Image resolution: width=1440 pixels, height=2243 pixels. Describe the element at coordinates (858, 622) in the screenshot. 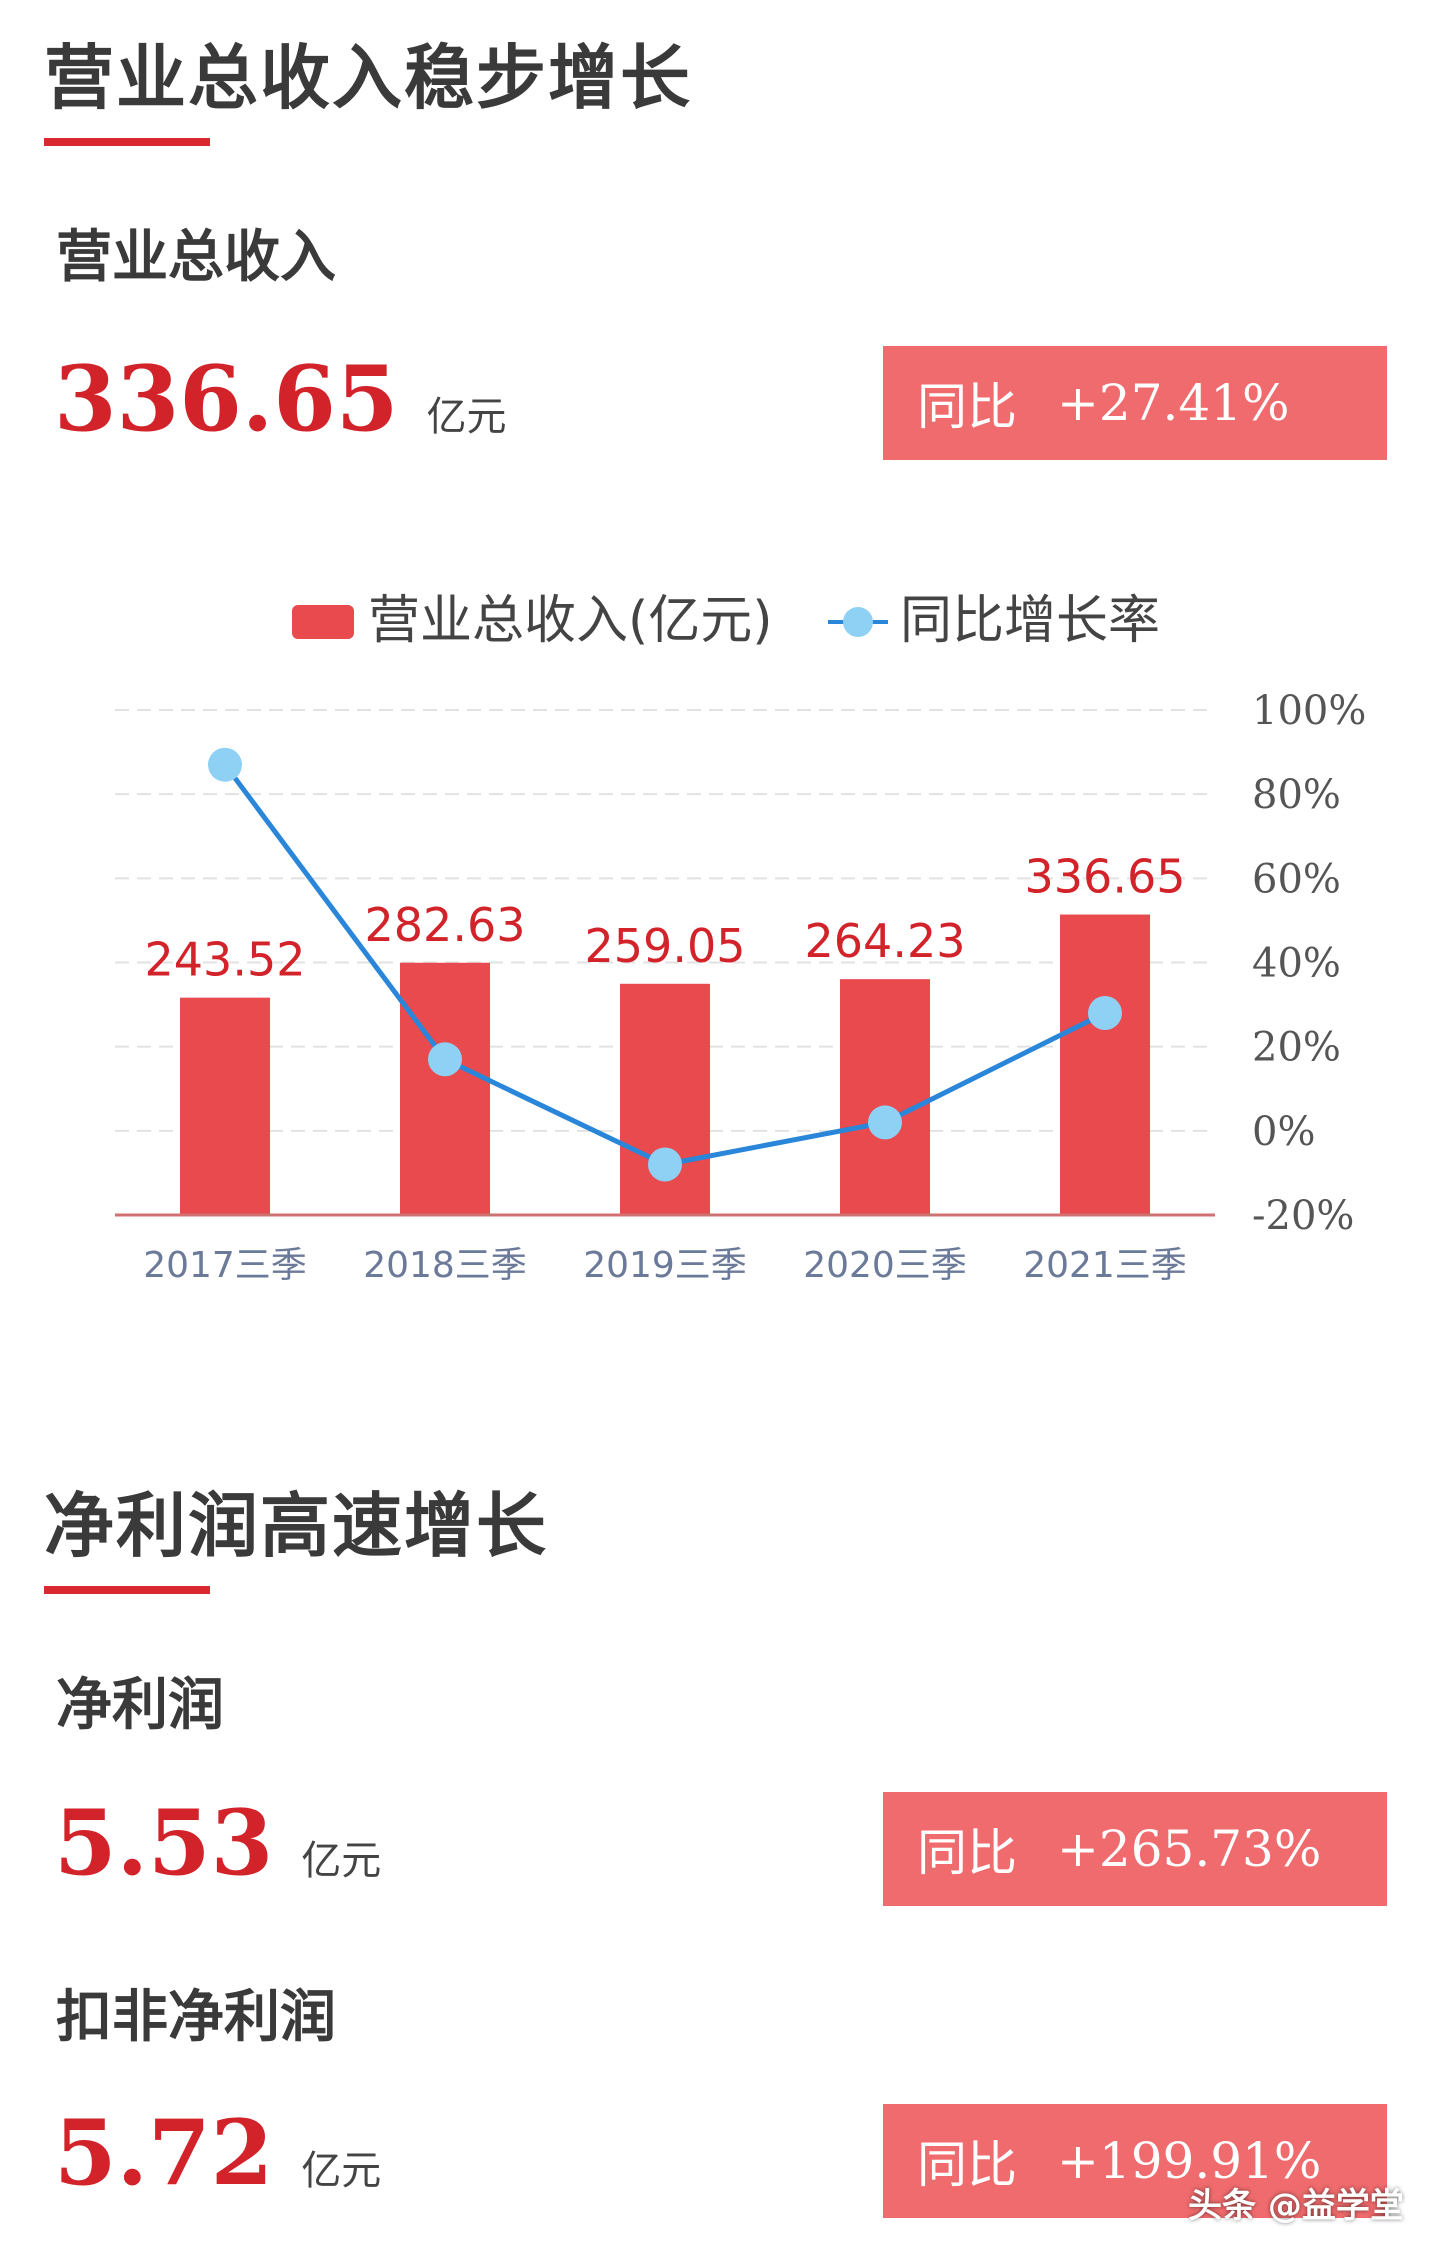

I see `legend-line-marker` at that location.